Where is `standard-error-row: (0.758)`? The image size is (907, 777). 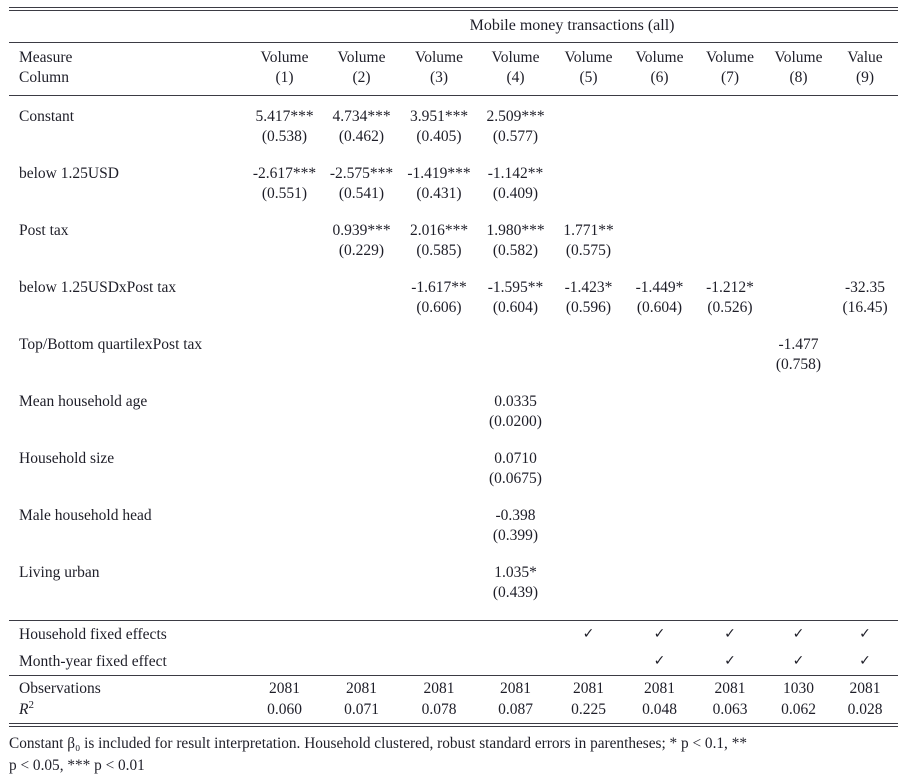 standard-error-row: (0.758) is located at coordinates (453, 373).